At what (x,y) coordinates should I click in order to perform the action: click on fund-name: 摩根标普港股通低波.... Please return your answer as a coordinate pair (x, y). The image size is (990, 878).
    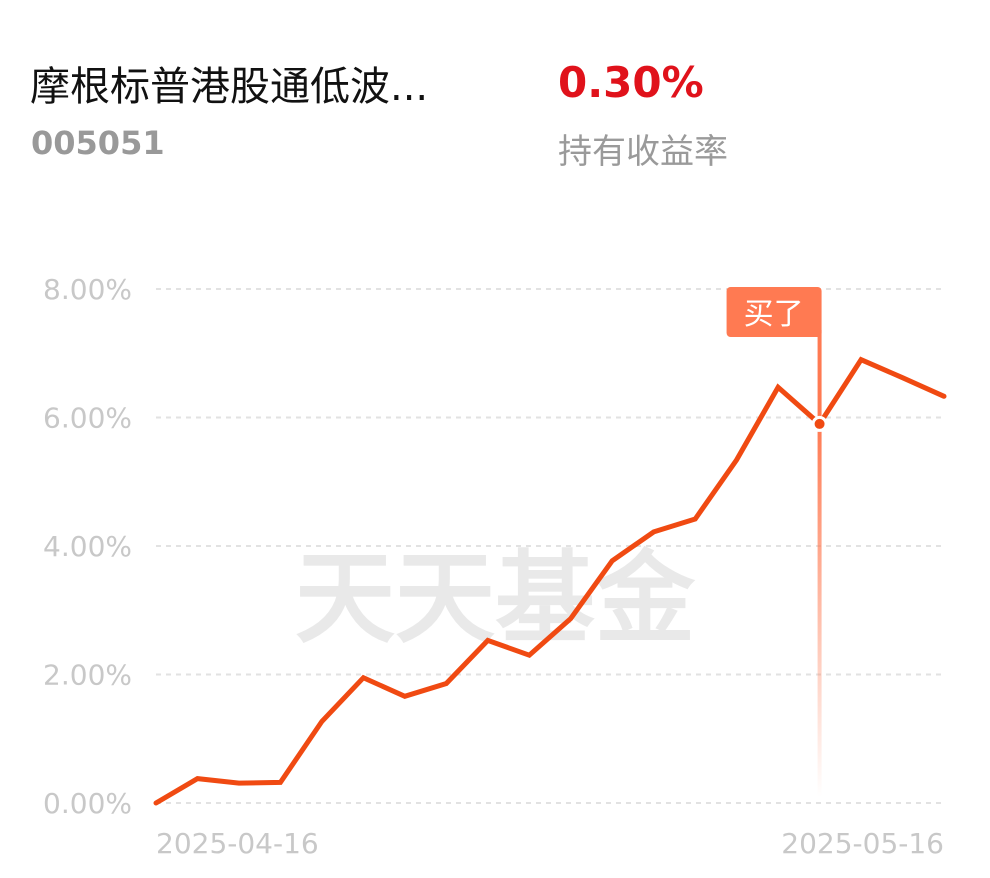
    Looking at the image, I should click on (229, 87).